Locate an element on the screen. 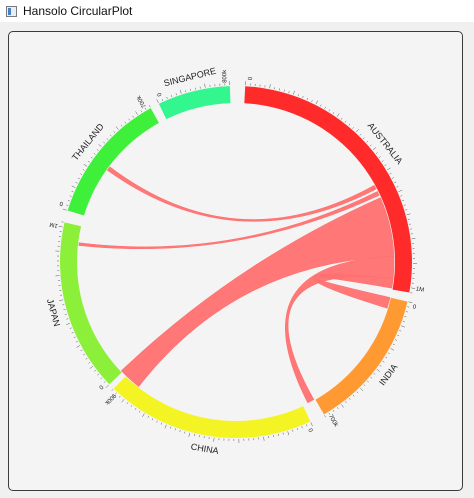 Image resolution: width=474 pixels, height=498 pixels. segment-arc-thailand is located at coordinates (113, 162).